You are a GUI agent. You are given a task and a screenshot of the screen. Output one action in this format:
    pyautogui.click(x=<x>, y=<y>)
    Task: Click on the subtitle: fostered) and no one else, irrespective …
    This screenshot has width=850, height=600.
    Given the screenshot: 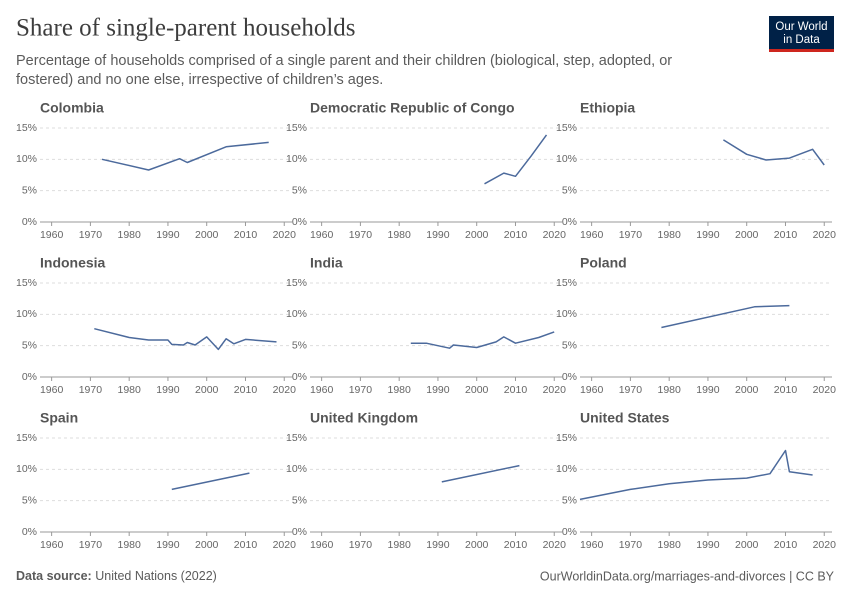 What is the action you would take?
    pyautogui.click(x=199, y=80)
    